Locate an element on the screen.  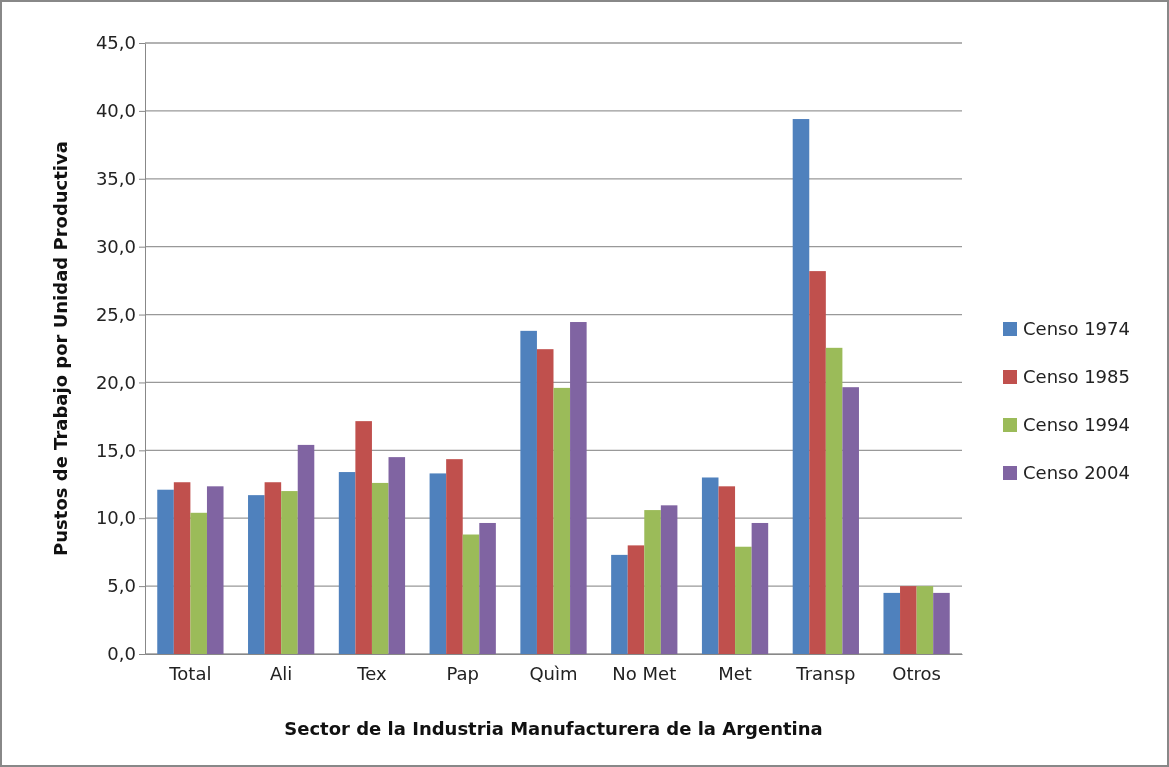
y-tick-label: 25,0 is located at coordinates (115, 314).